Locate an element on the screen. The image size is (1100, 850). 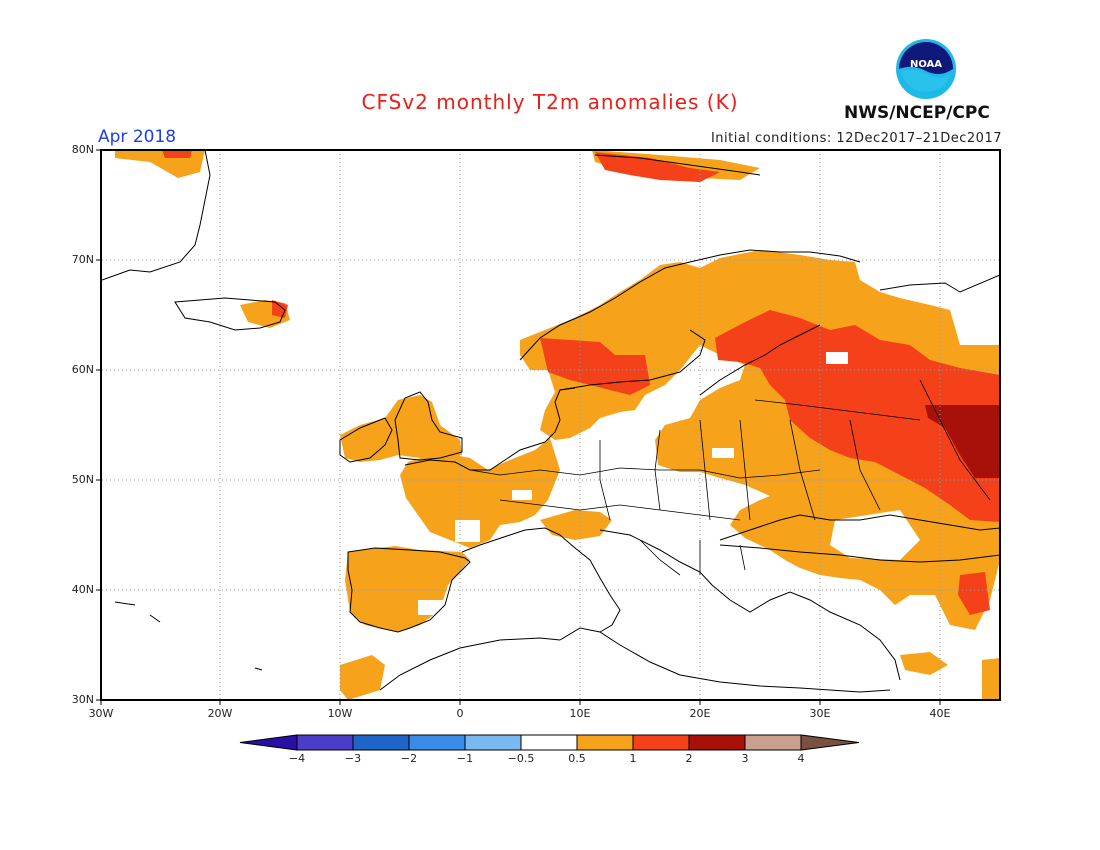
anomaly-2-3-region is located at coordinates (962, 441).